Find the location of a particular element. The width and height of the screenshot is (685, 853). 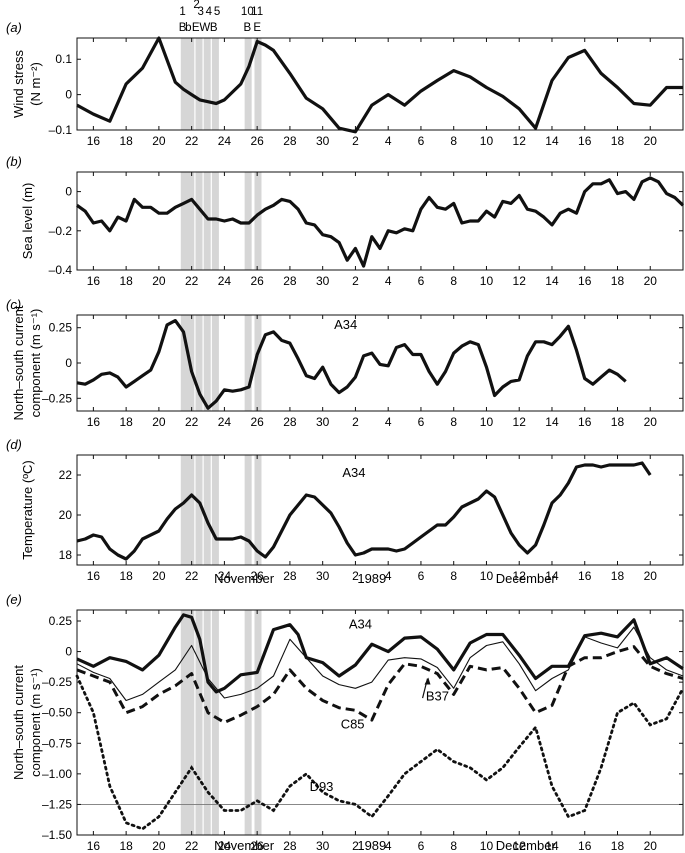

y-tick-label: –0.75 is located at coordinates (57, 743).